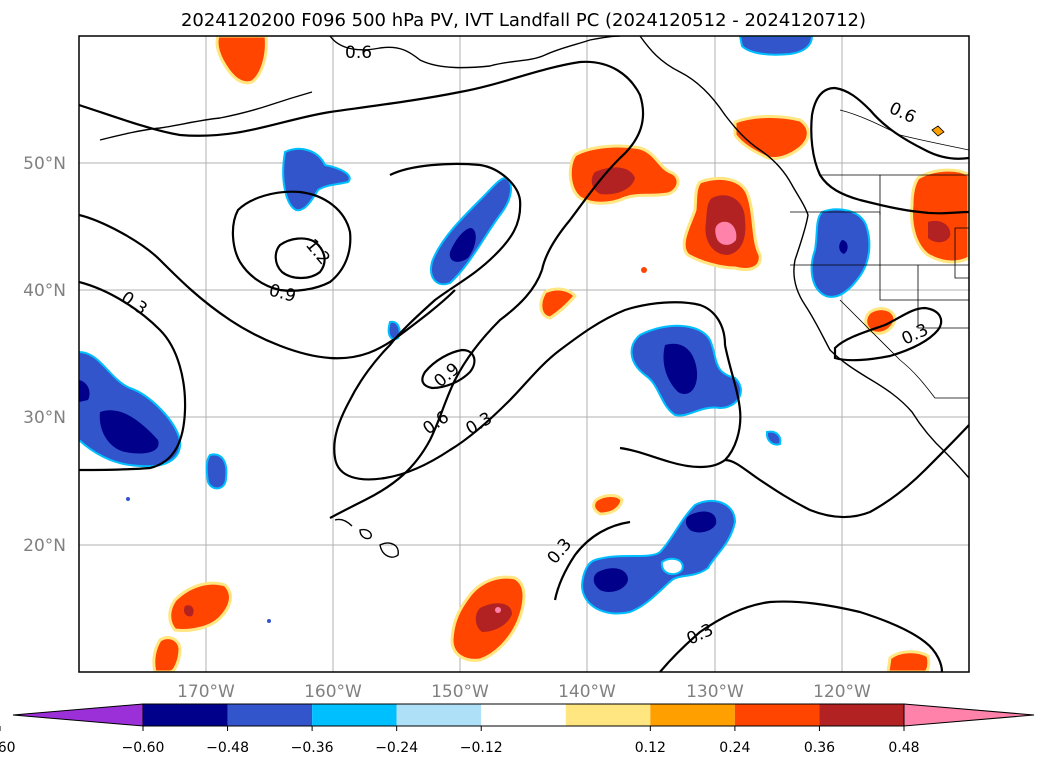 Image resolution: width=1047 pixels, height=765 pixels. What do you see at coordinates (316, 179) in the screenshot?
I see `blue-region-gulf` at bounding box center [316, 179].